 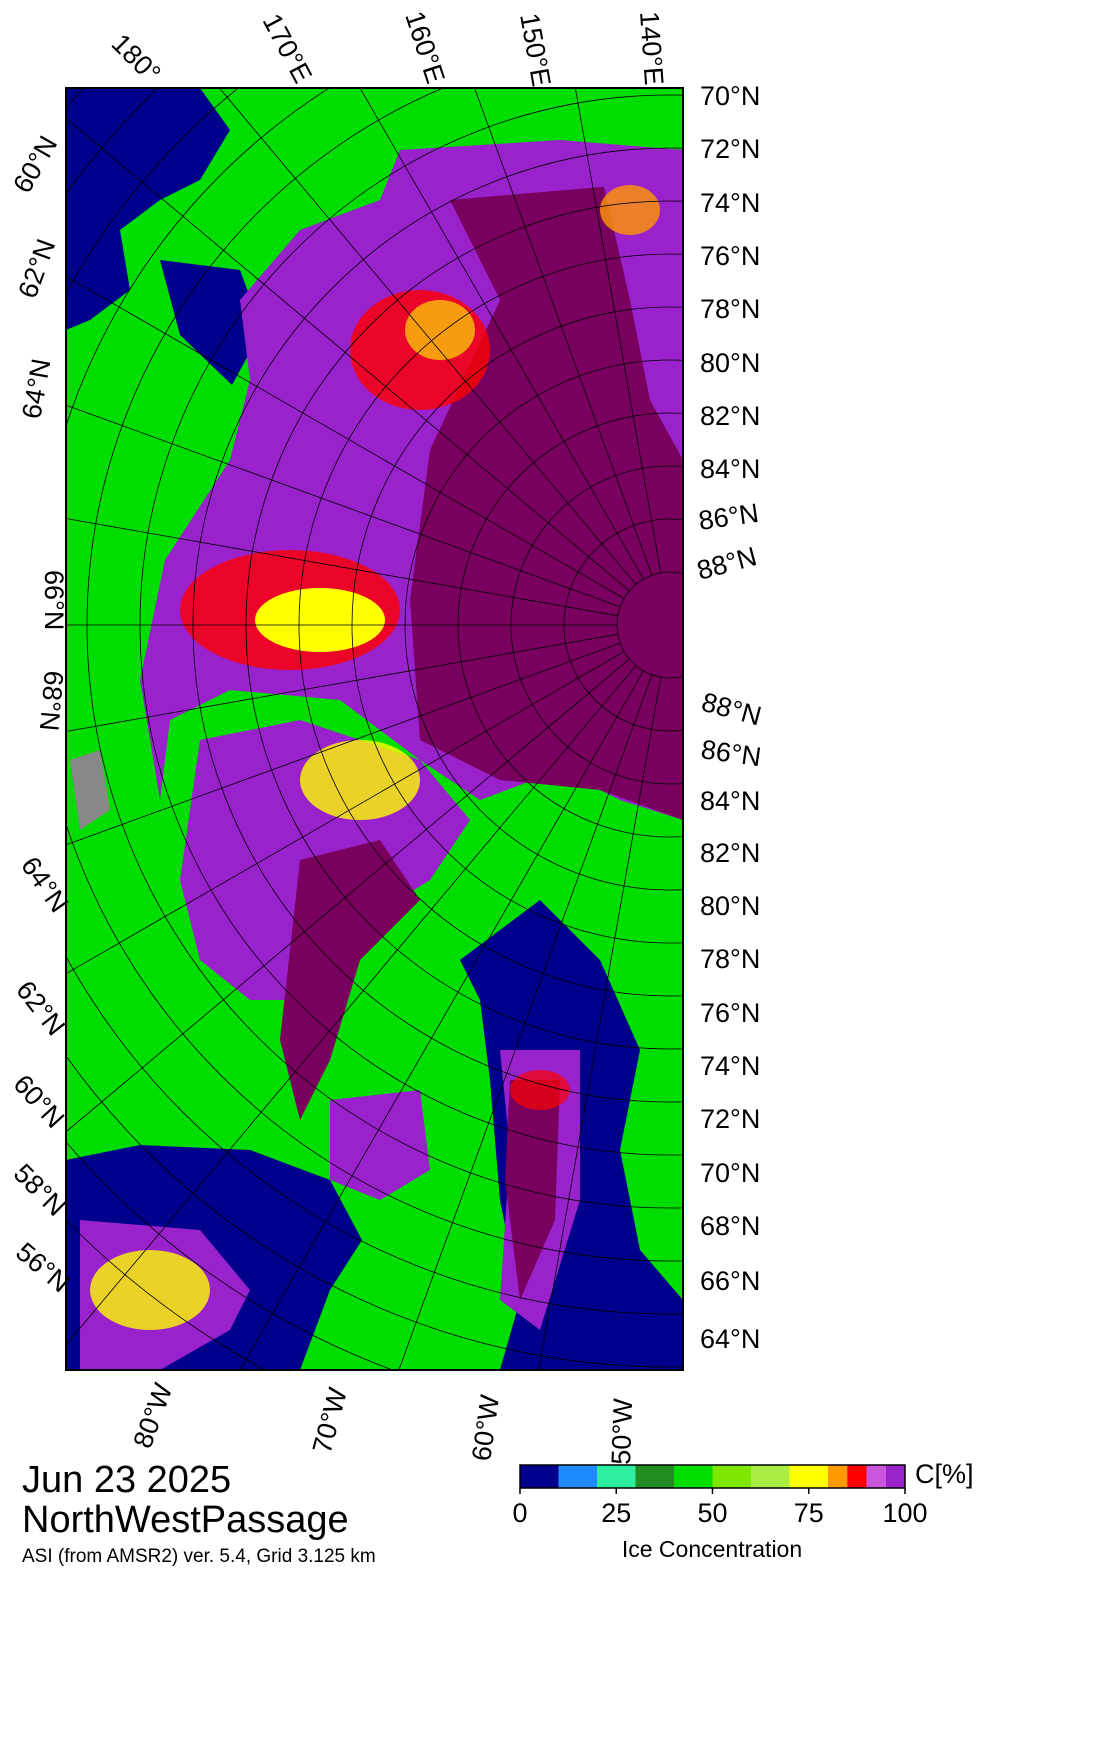 What do you see at coordinates (126, 1480) in the screenshot?
I see `date: Jun 23 2025` at bounding box center [126, 1480].